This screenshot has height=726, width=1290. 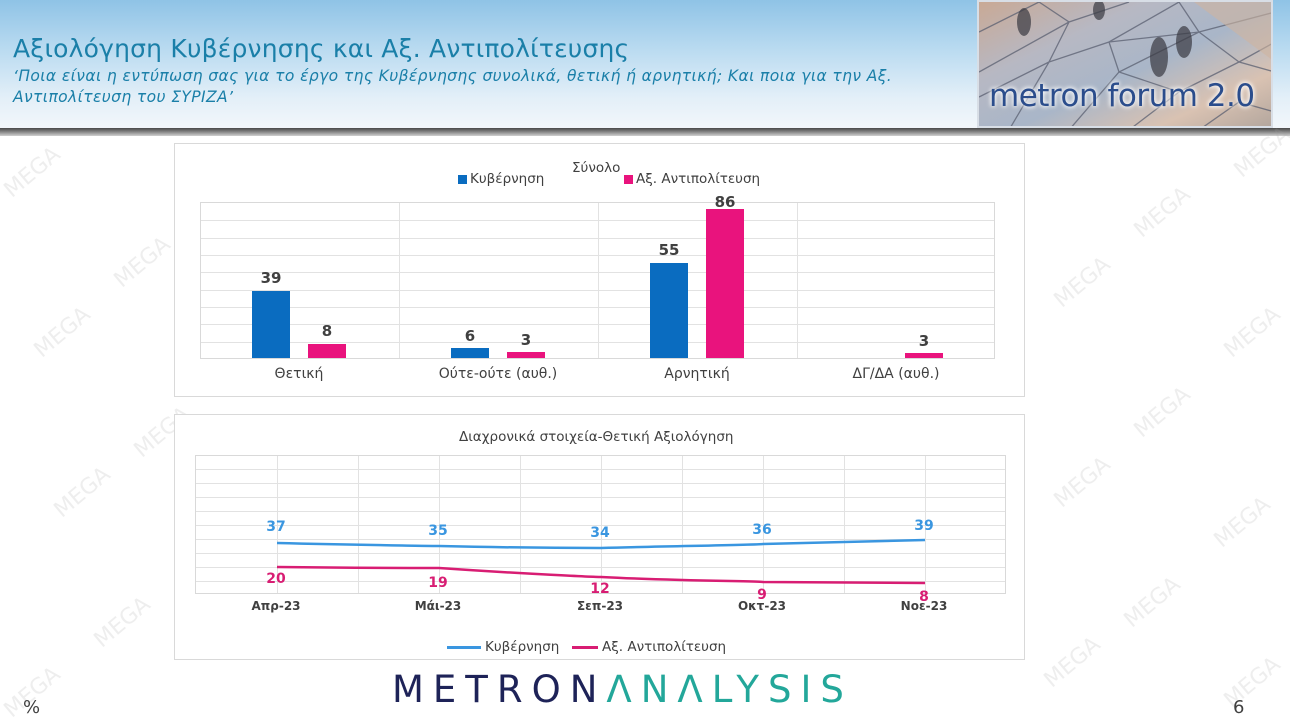 What do you see at coordinates (669, 250) in the screenshot?
I see `bar-value-label: 55` at bounding box center [669, 250].